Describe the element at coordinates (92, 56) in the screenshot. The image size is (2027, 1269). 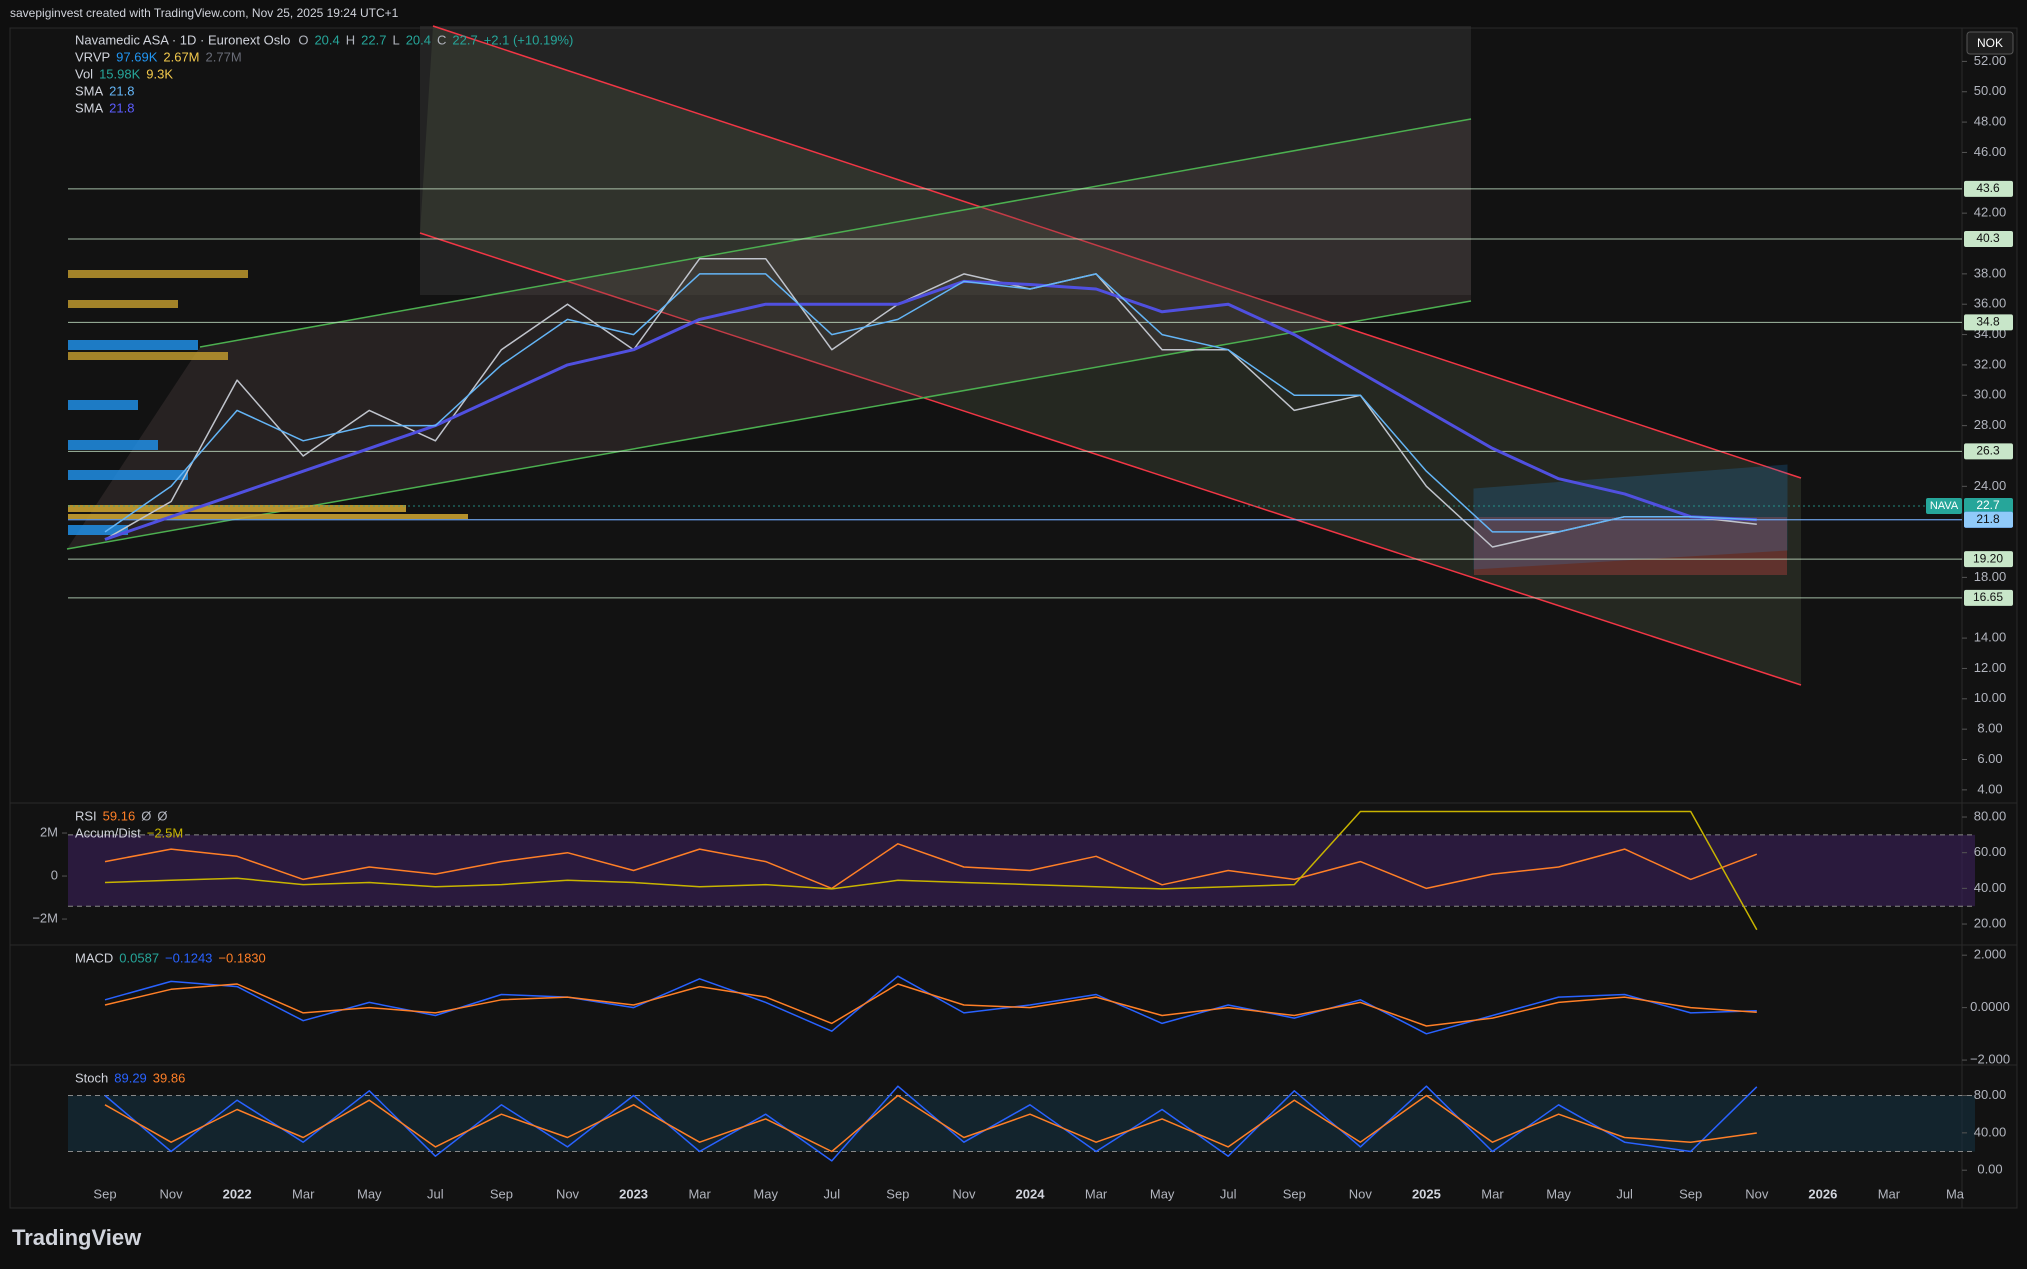
I see `legend-item: VRVP` at that location.